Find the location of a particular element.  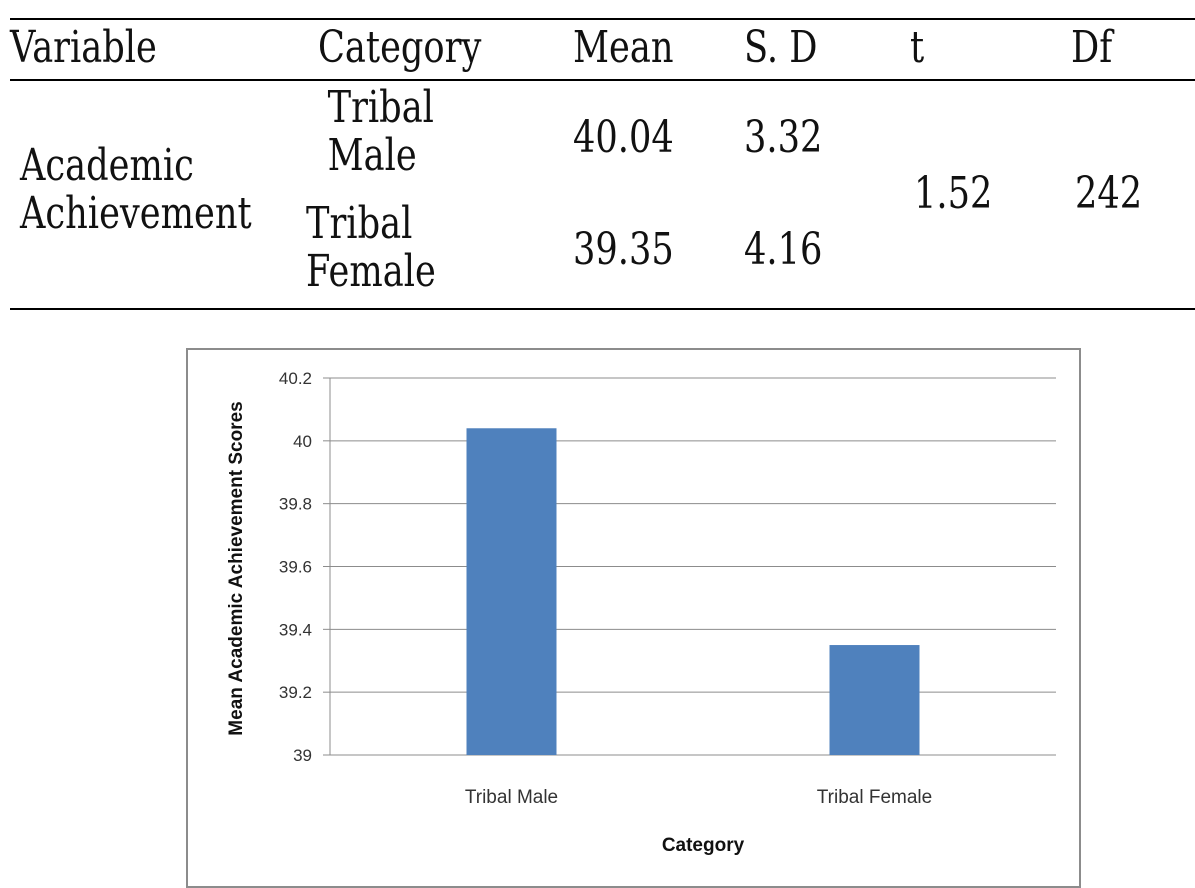

header-variable: Variable is located at coordinates (83, 47).